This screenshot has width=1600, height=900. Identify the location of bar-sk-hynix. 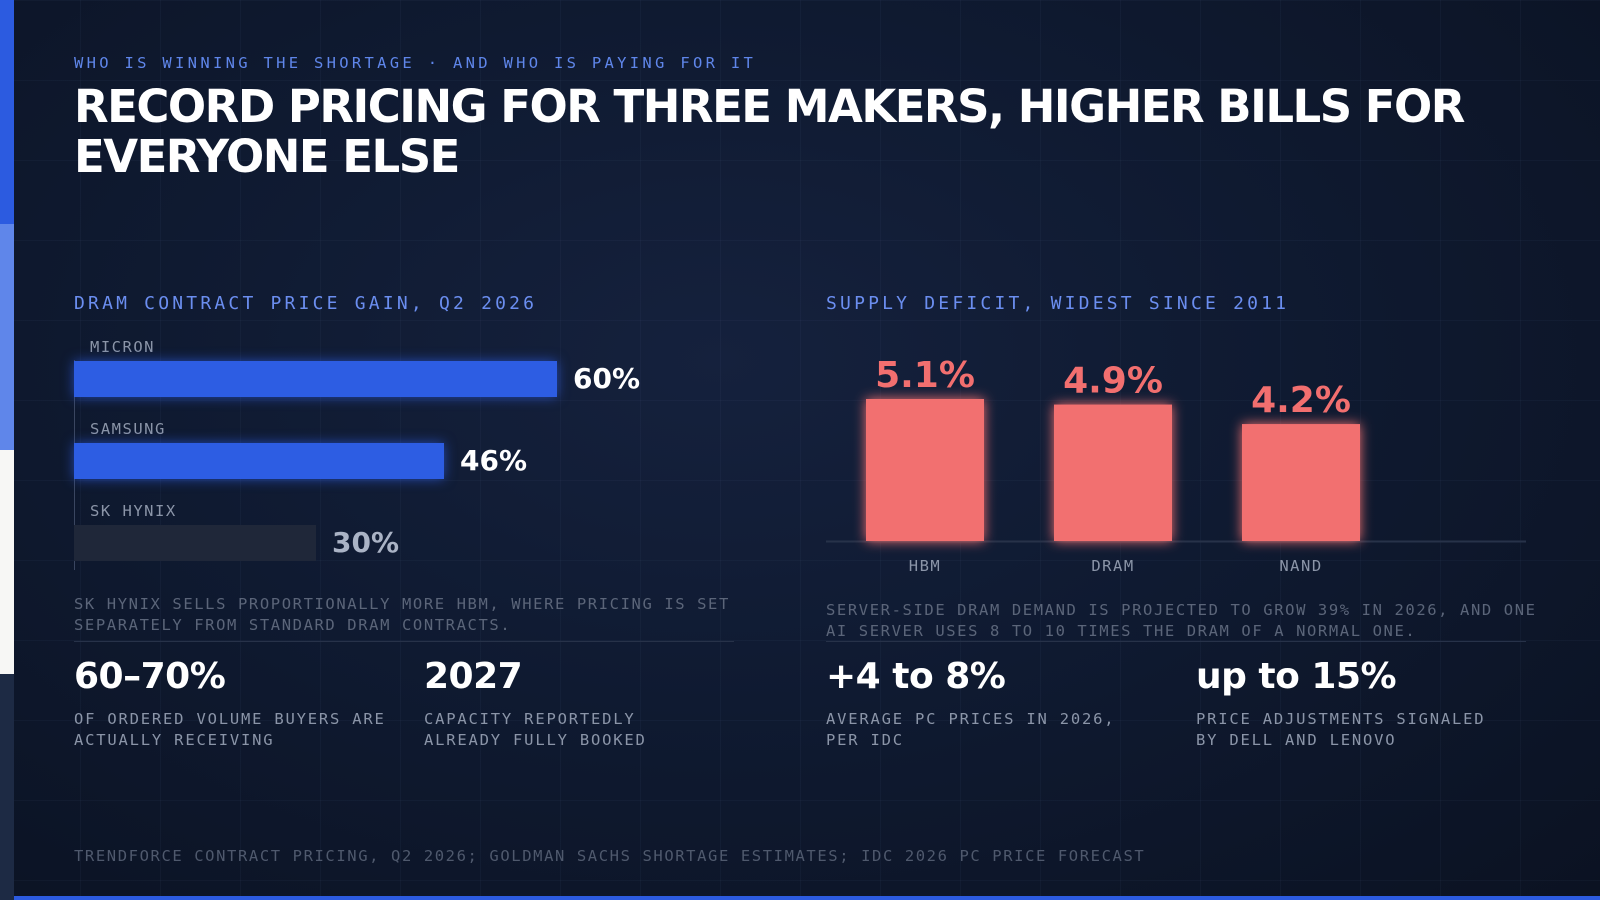
(195, 543).